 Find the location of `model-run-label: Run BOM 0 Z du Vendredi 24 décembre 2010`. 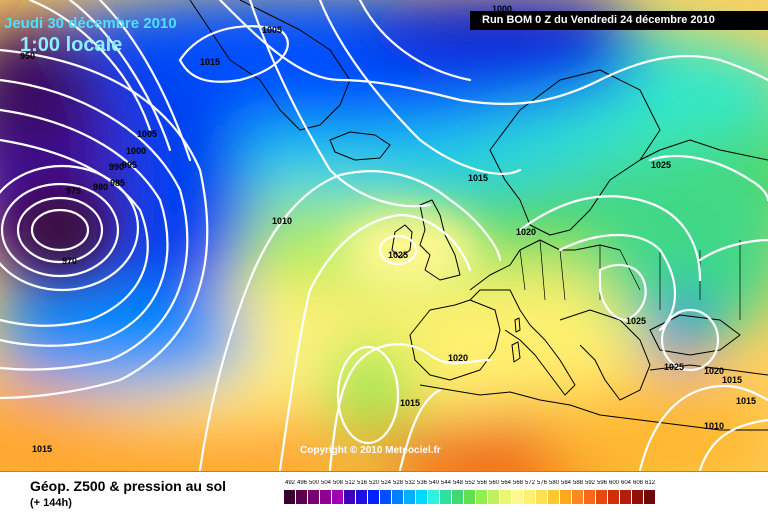

model-run-label: Run BOM 0 Z du Vendredi 24 décembre 2010 is located at coordinates (619, 20).